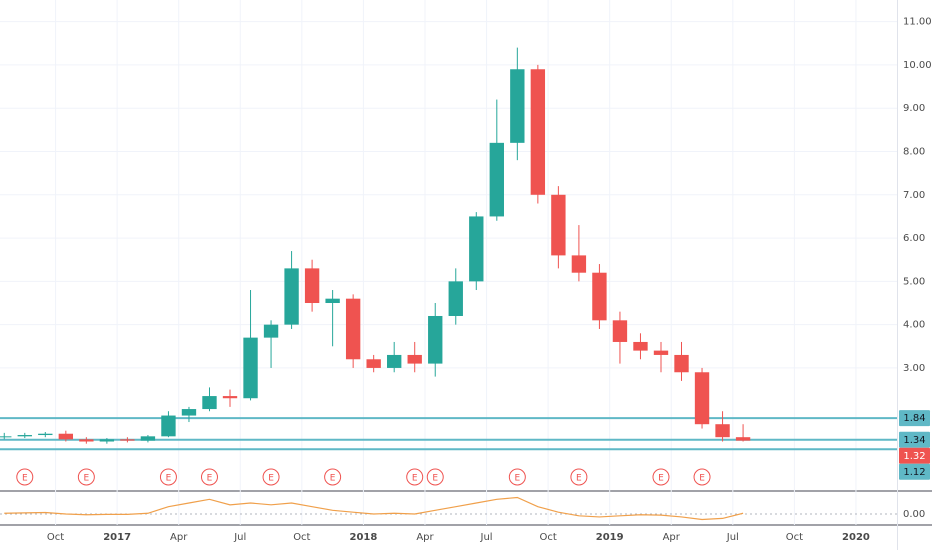  What do you see at coordinates (914, 152) in the screenshot?
I see `y-tick-label: 8.00` at bounding box center [914, 152].